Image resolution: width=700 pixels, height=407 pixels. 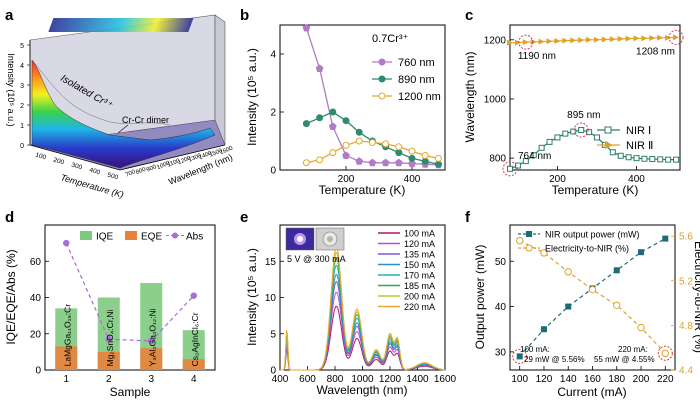 What do you see at coordinates (529, 248) in the screenshot?
I see `legend-marker-f` at bounding box center [529, 248].